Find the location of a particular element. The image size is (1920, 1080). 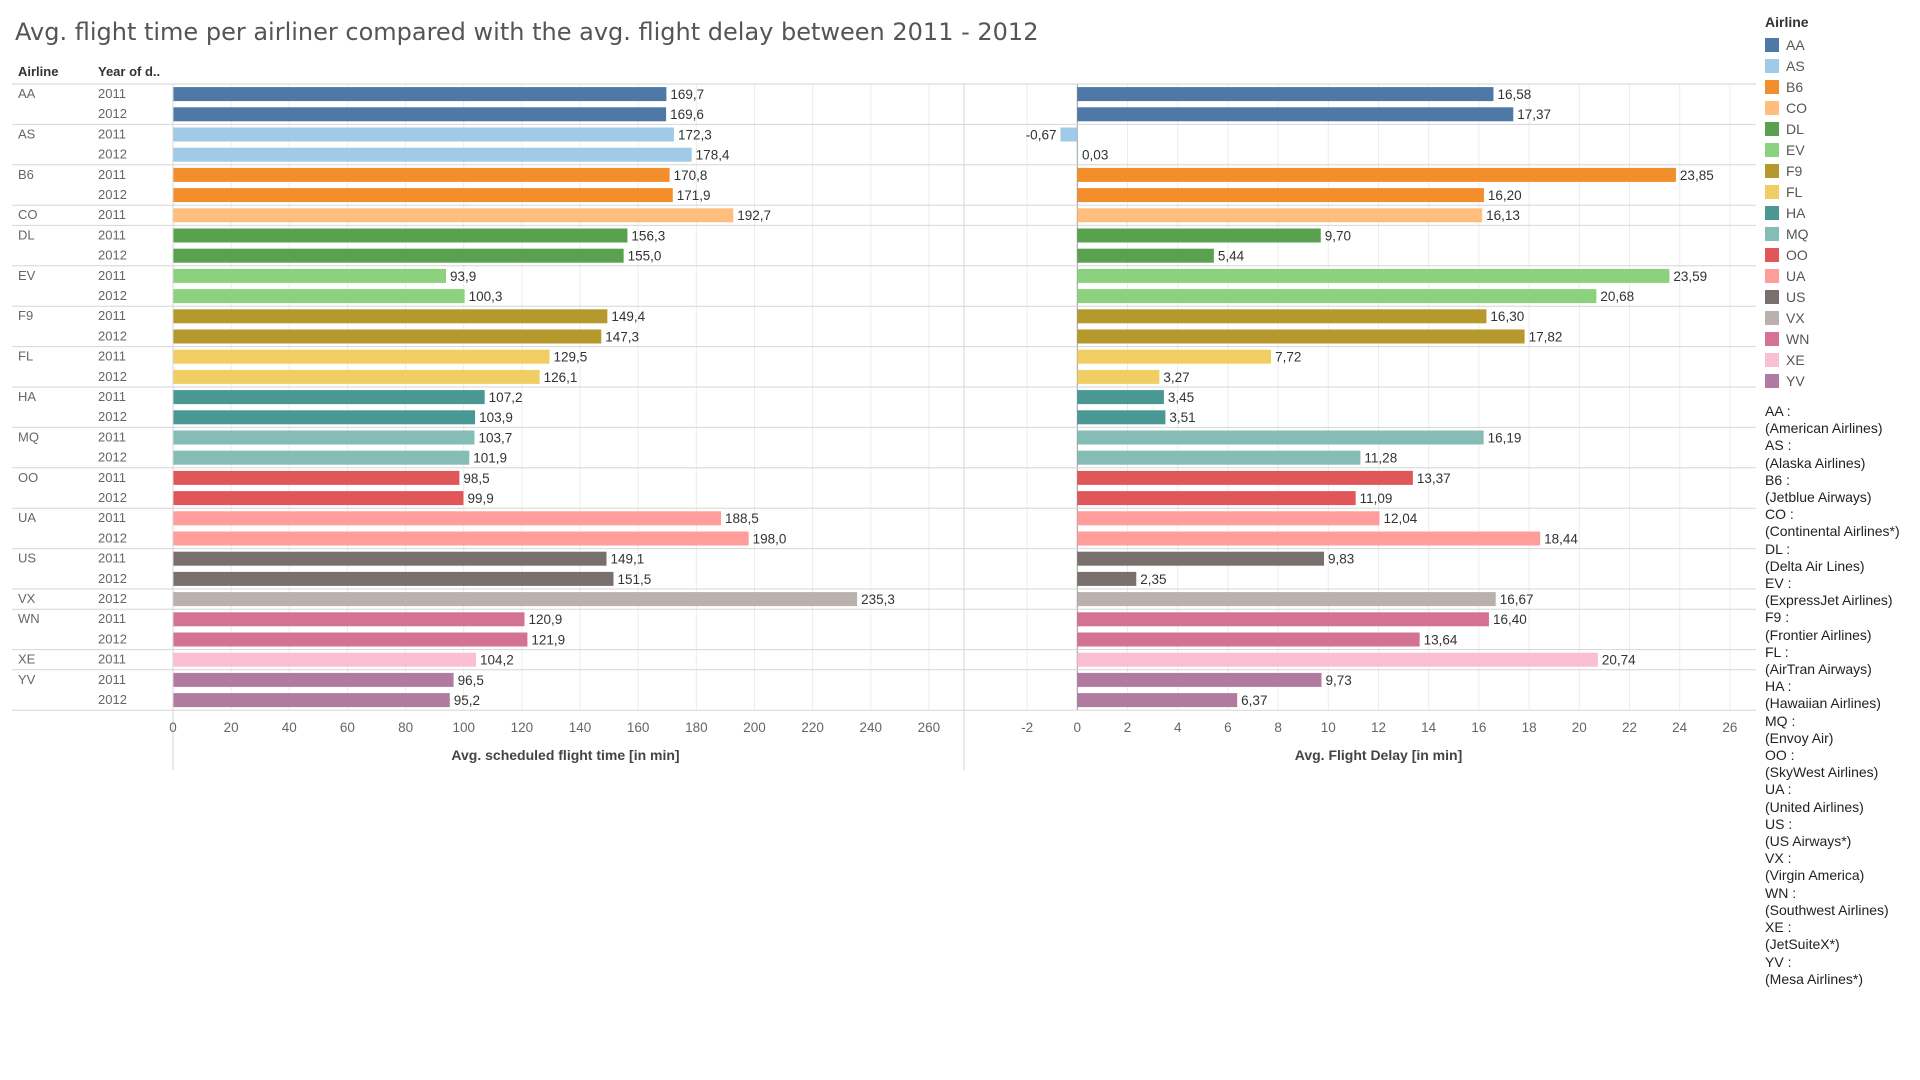

note-airline-name: (US Airways*) is located at coordinates (1808, 841).